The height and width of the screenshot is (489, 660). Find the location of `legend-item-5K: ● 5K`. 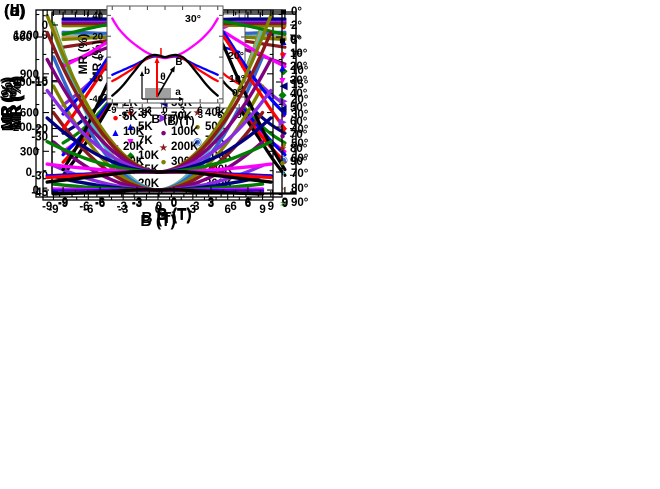

legend-item-5K: ● 5K is located at coordinates (126, 118).